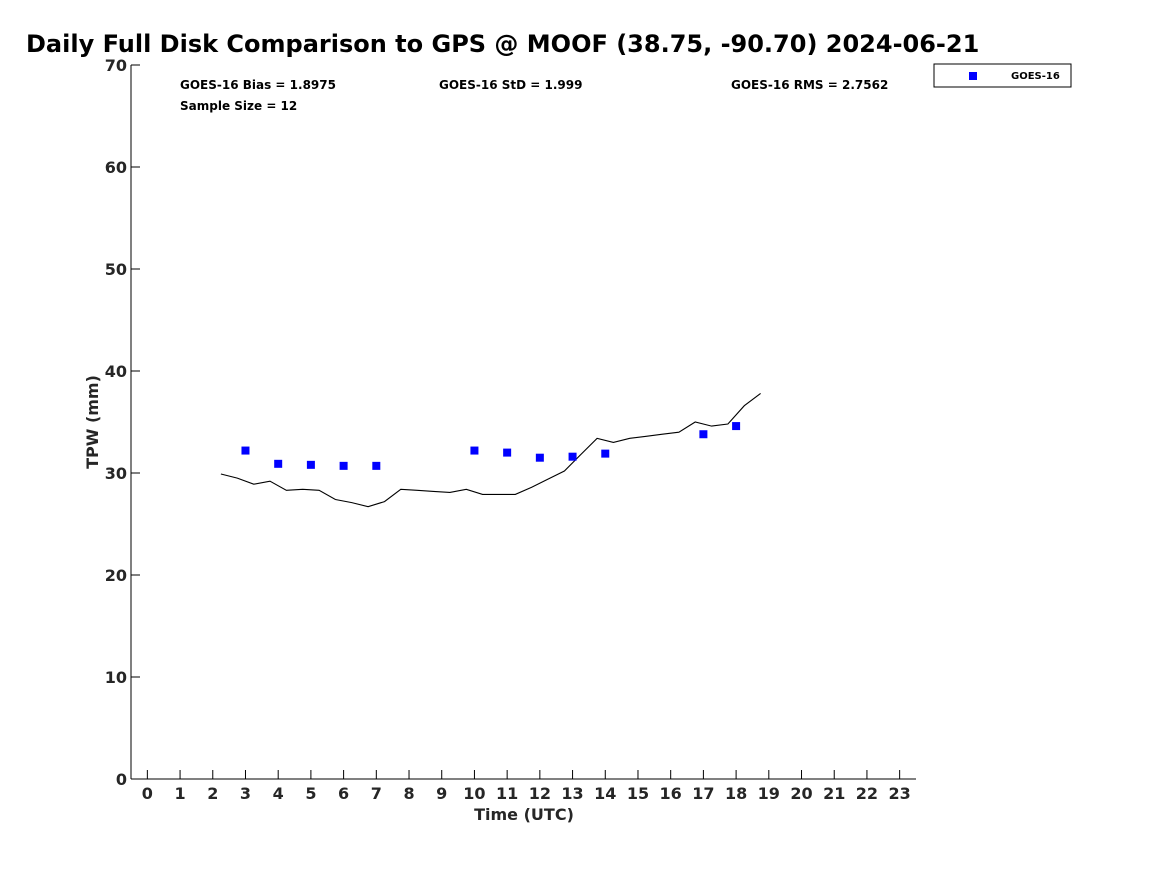 The image size is (1167, 875). What do you see at coordinates (310, 793) in the screenshot?
I see `x-tick-label: 5` at bounding box center [310, 793].